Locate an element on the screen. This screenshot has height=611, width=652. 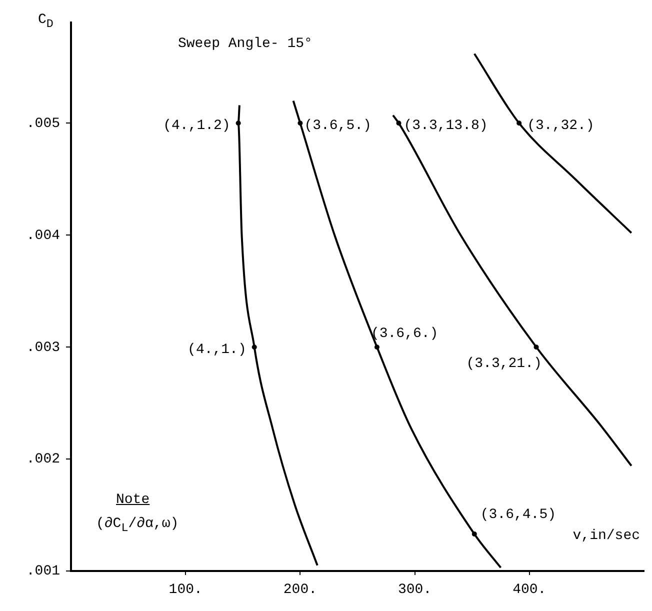
y-tick-label: .002 is located at coordinates (43, 460).